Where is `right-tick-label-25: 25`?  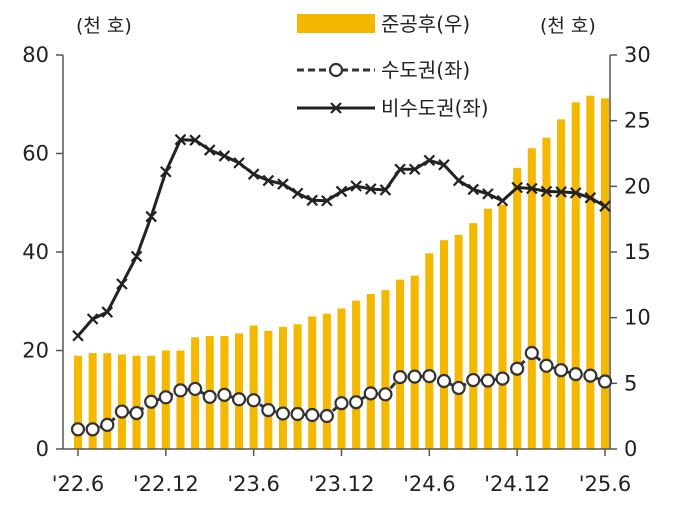 right-tick-label-25: 25 is located at coordinates (637, 121).